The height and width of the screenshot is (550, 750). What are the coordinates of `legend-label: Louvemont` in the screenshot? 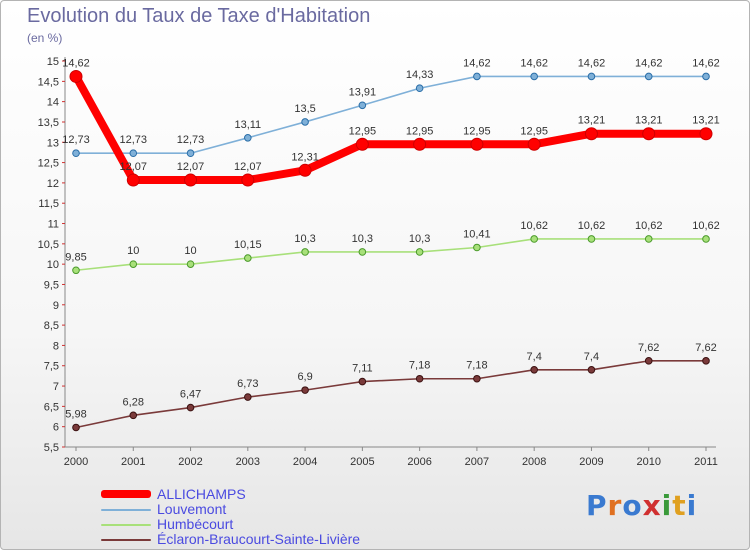 It's located at (192, 509).